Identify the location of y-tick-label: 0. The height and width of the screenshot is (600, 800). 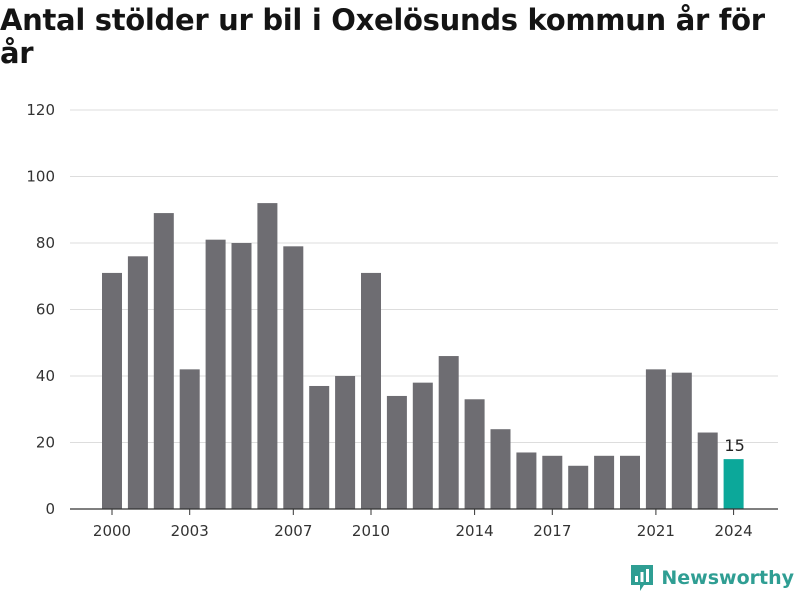
(50, 509).